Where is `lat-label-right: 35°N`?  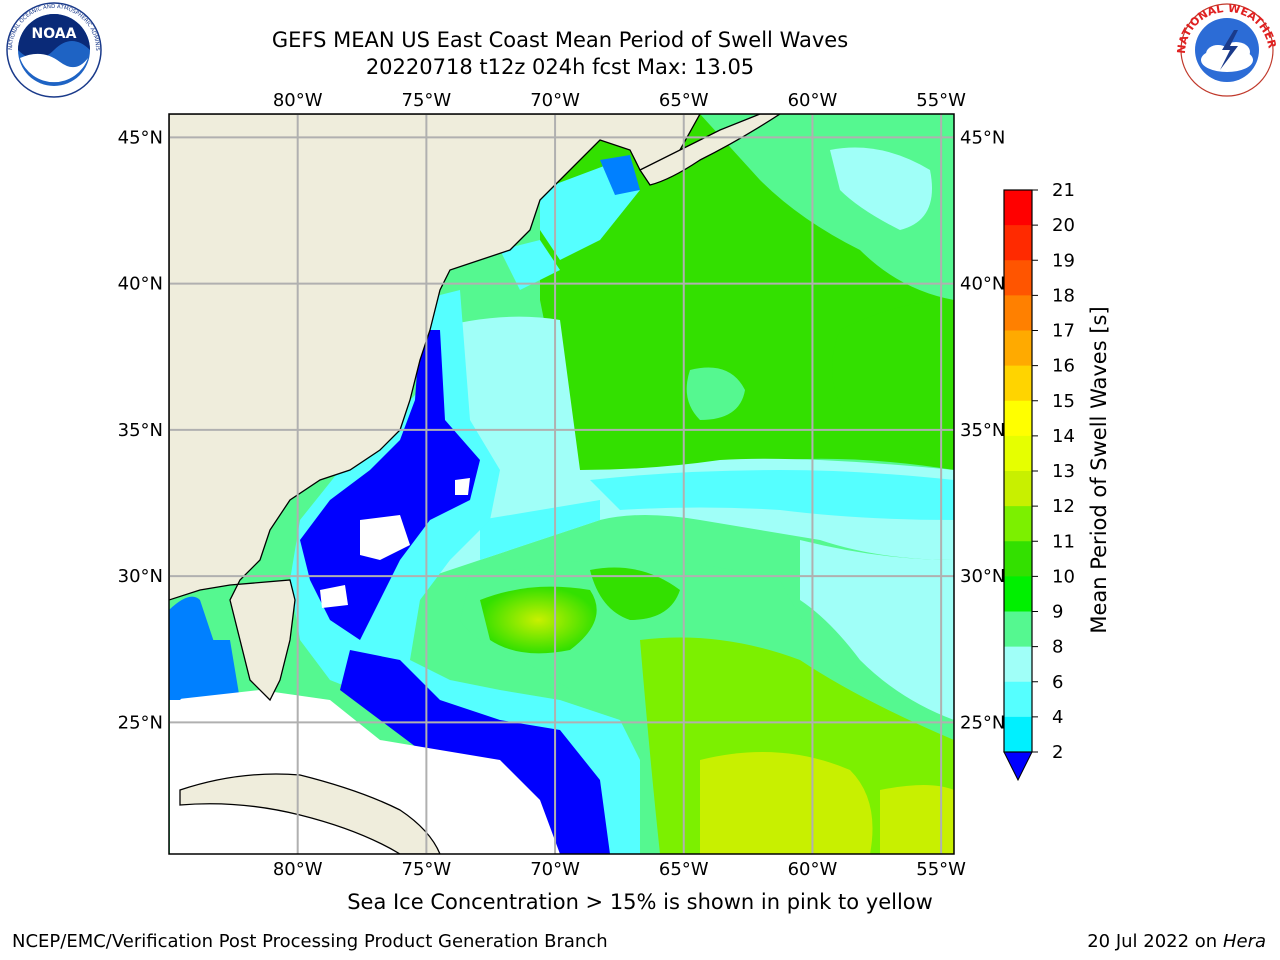
lat-label-right: 35°N is located at coordinates (982, 430).